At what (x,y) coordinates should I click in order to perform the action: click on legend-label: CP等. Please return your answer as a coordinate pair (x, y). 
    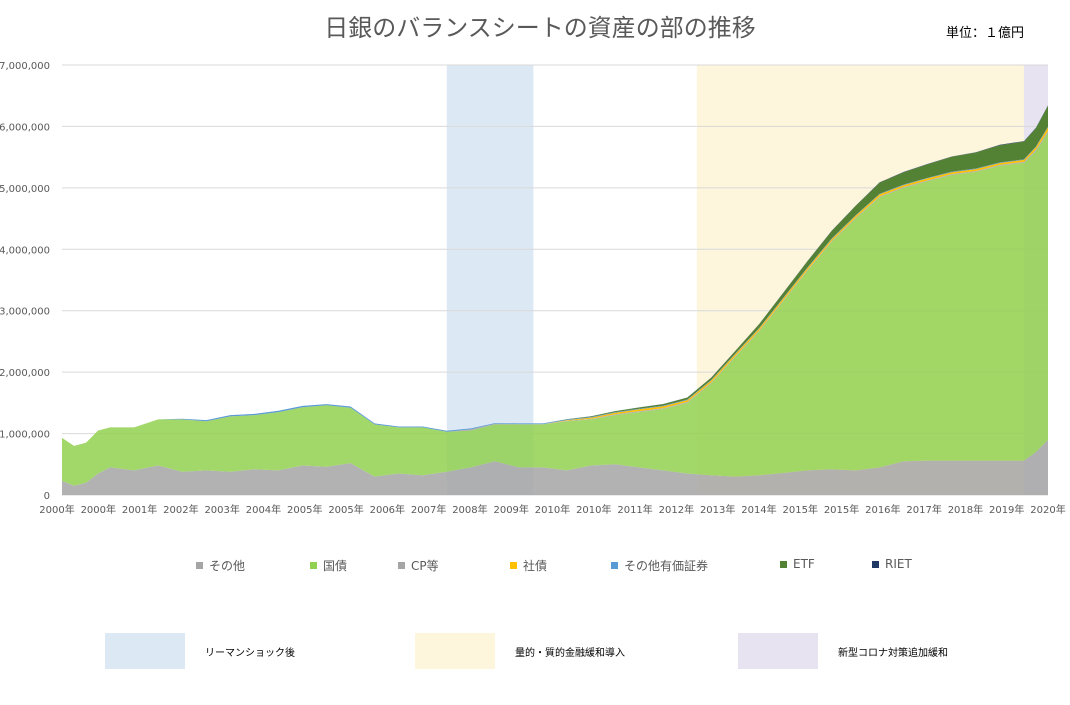
    Looking at the image, I should click on (425, 566).